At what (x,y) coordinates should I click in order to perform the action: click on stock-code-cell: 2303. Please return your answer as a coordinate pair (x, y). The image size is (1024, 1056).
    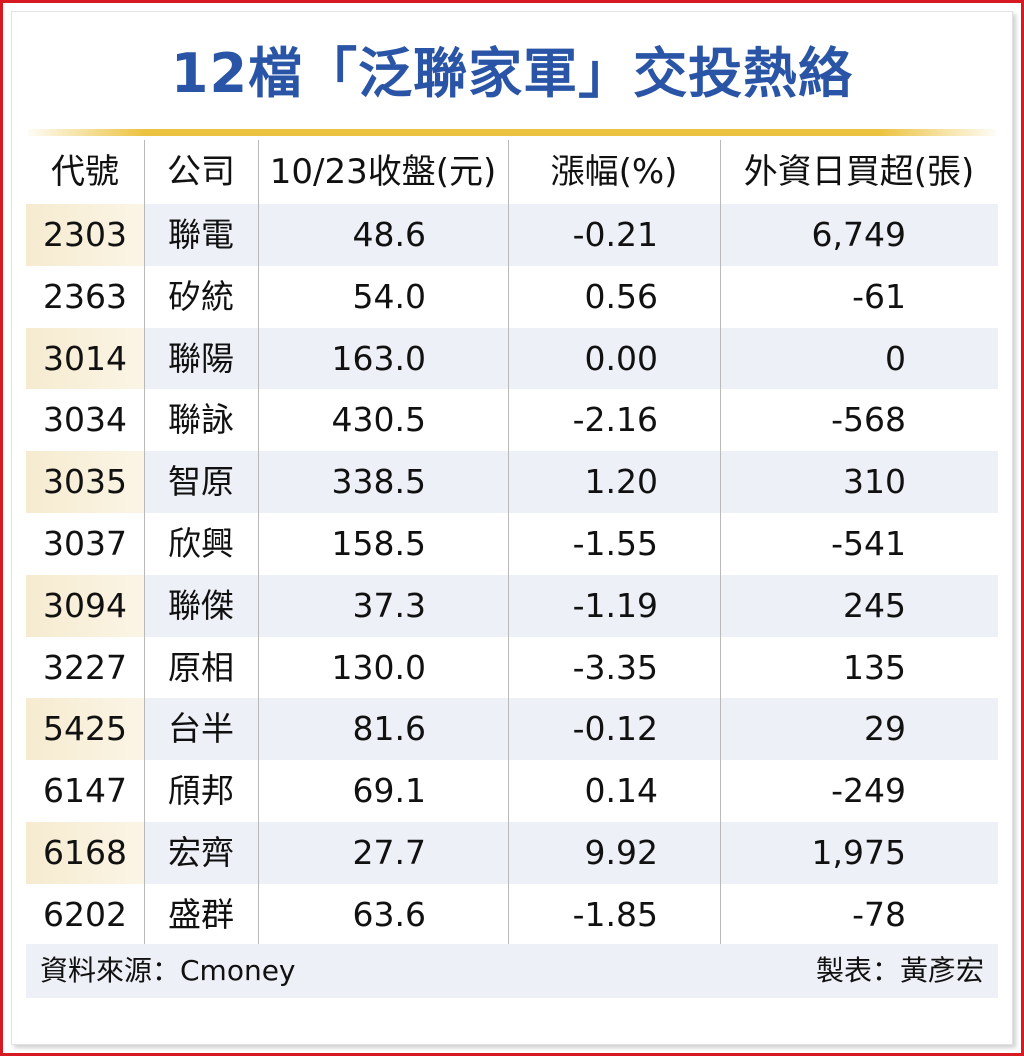
    Looking at the image, I should click on (85, 234).